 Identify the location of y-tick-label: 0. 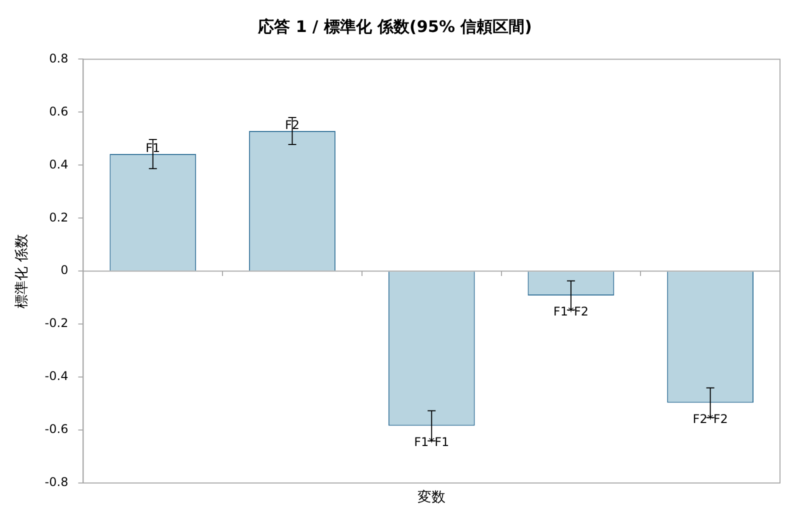
(64, 270).